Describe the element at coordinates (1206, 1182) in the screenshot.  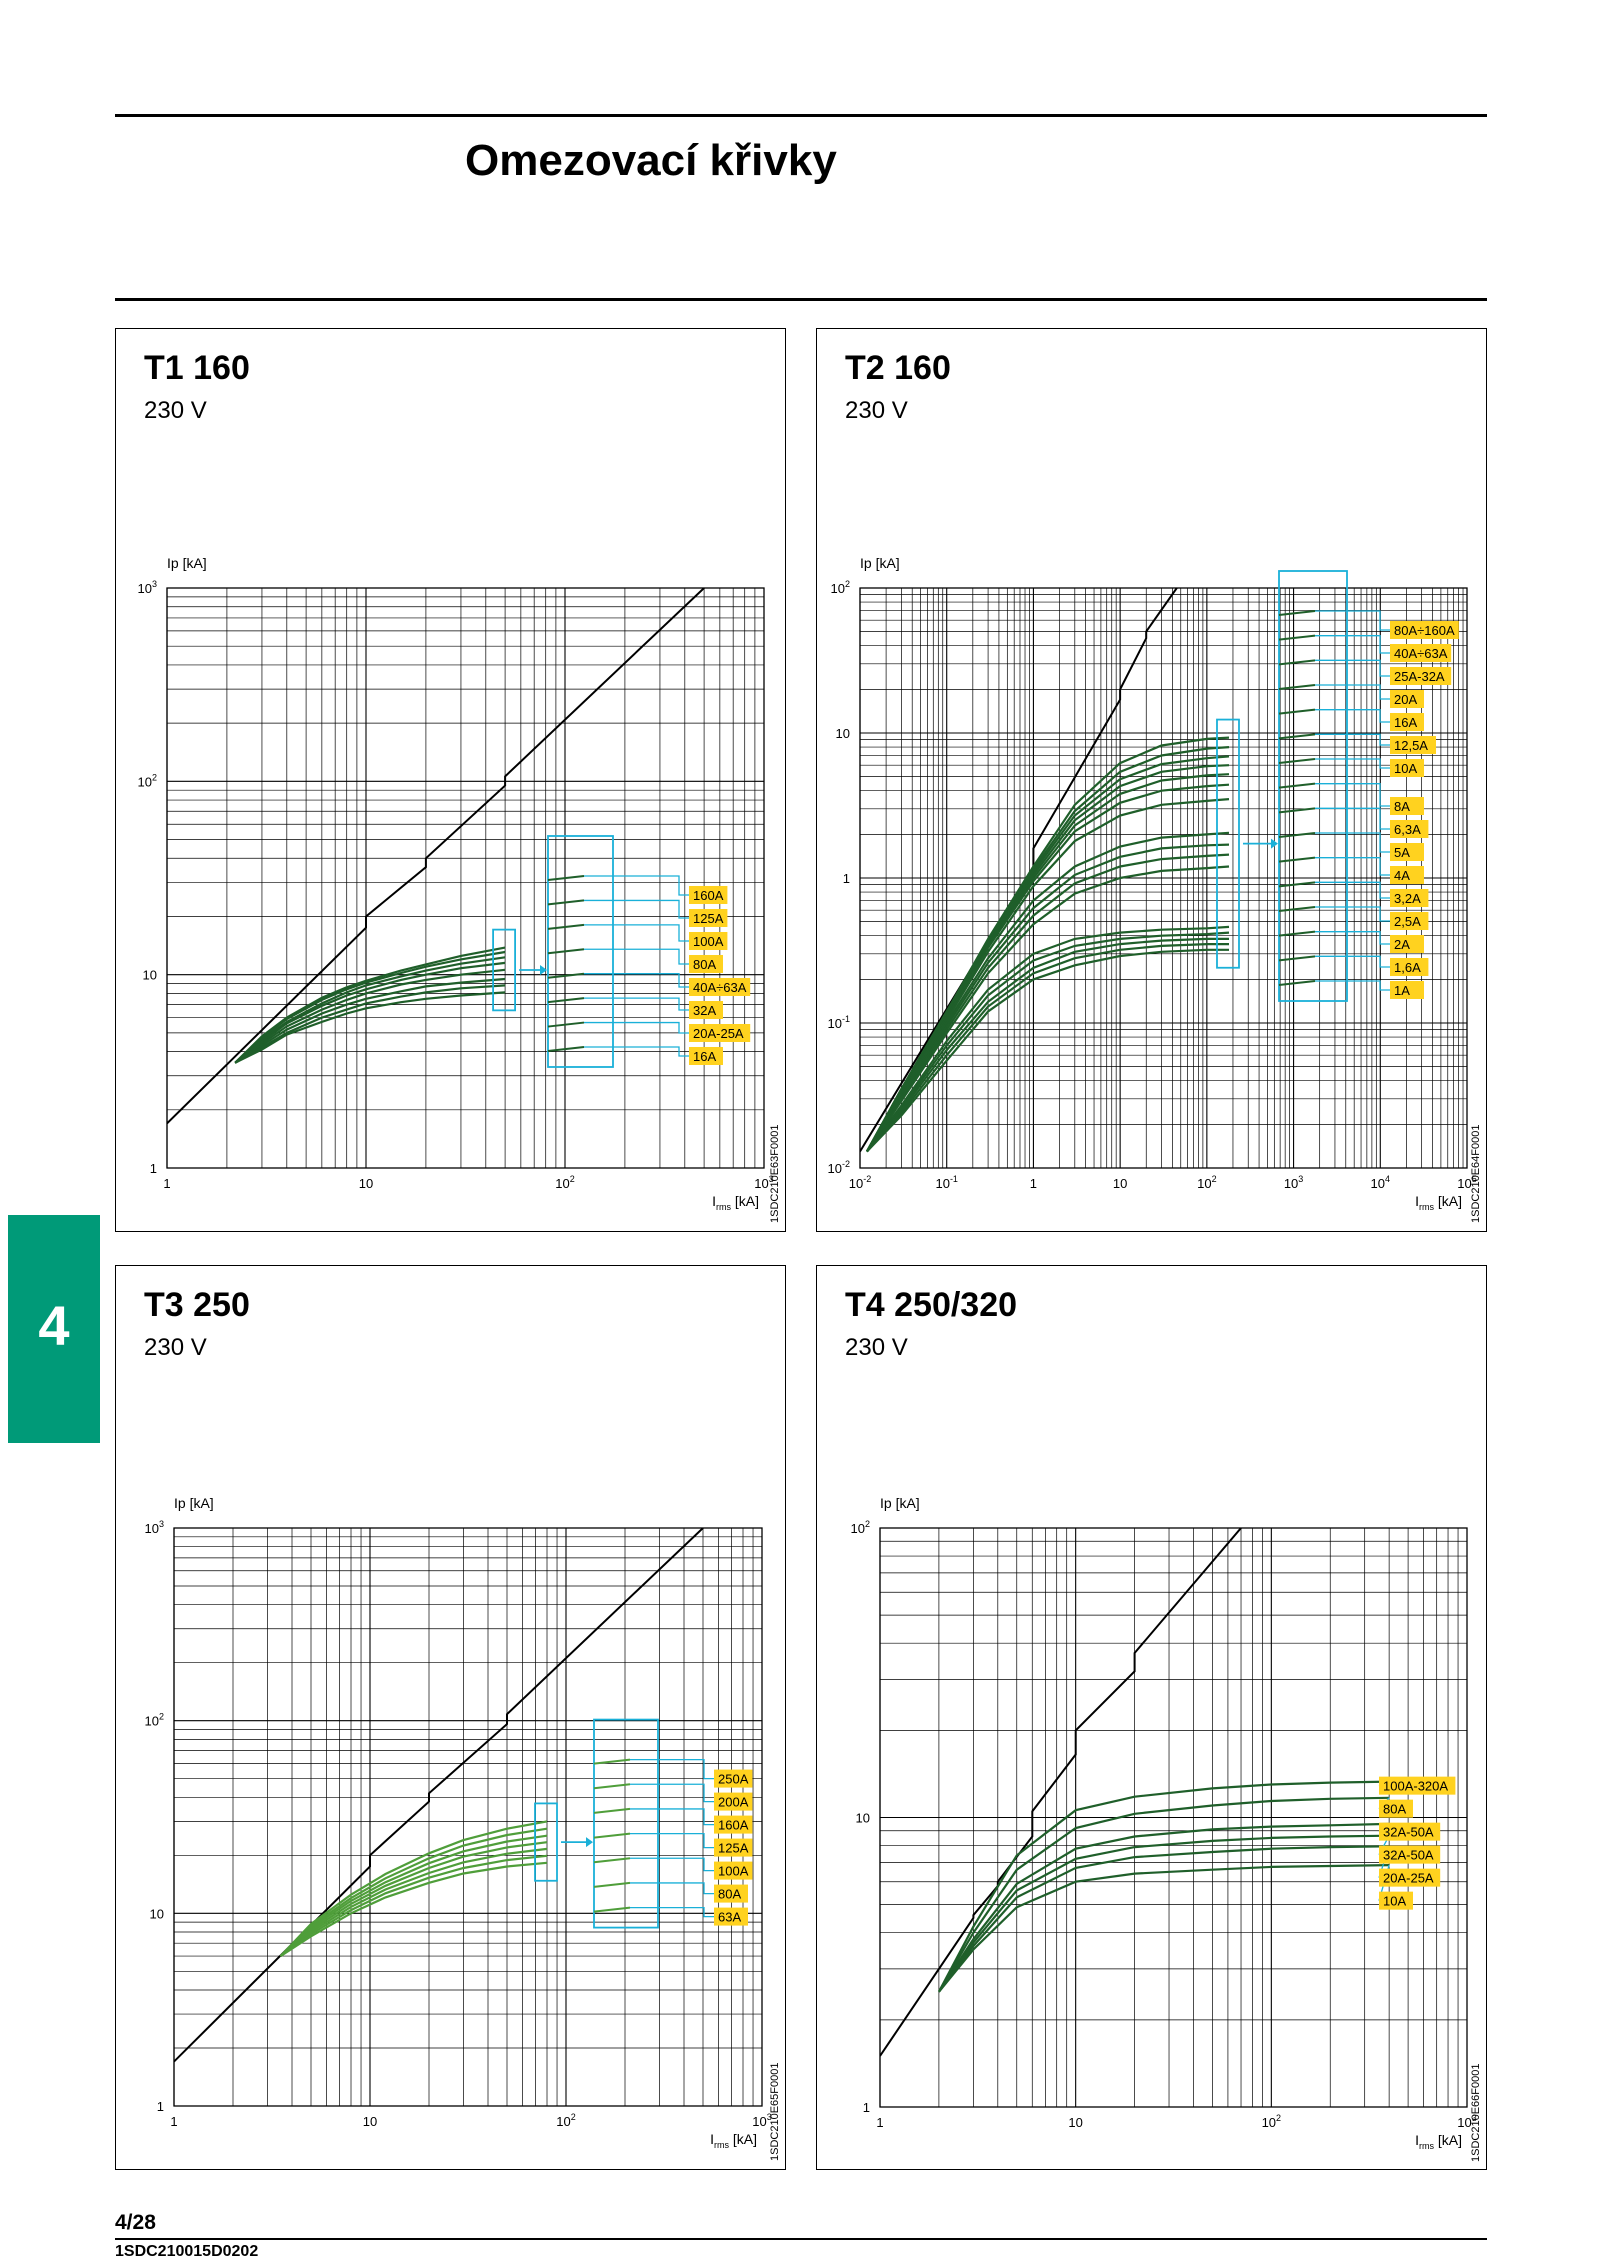
I see `x-tick-label: 10²` at that location.